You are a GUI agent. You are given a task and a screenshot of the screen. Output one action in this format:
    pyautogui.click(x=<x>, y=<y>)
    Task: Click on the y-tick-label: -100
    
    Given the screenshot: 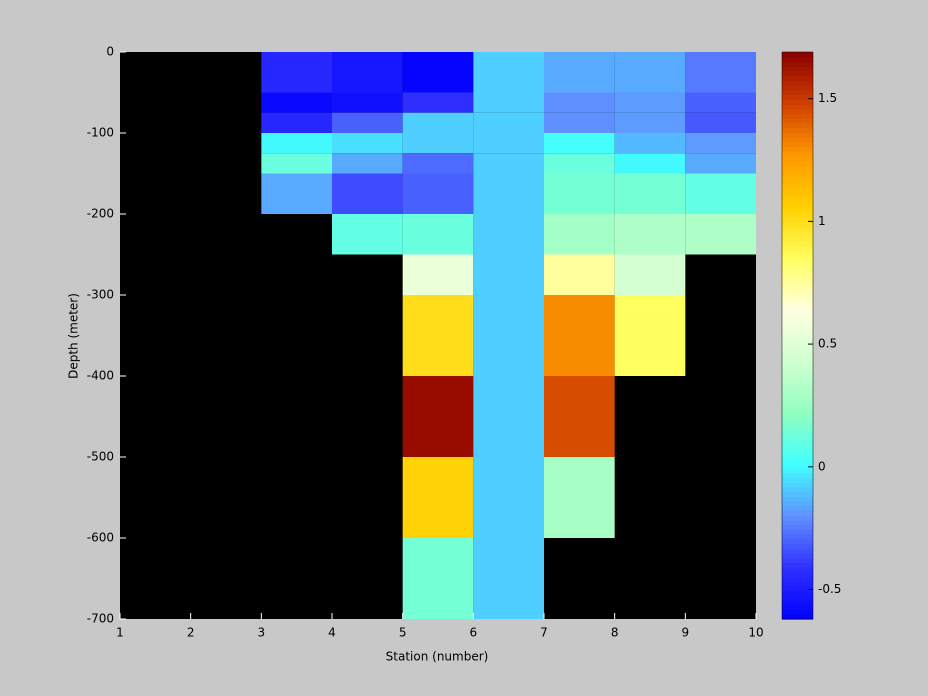 What is the action you would take?
    pyautogui.click(x=100, y=133)
    